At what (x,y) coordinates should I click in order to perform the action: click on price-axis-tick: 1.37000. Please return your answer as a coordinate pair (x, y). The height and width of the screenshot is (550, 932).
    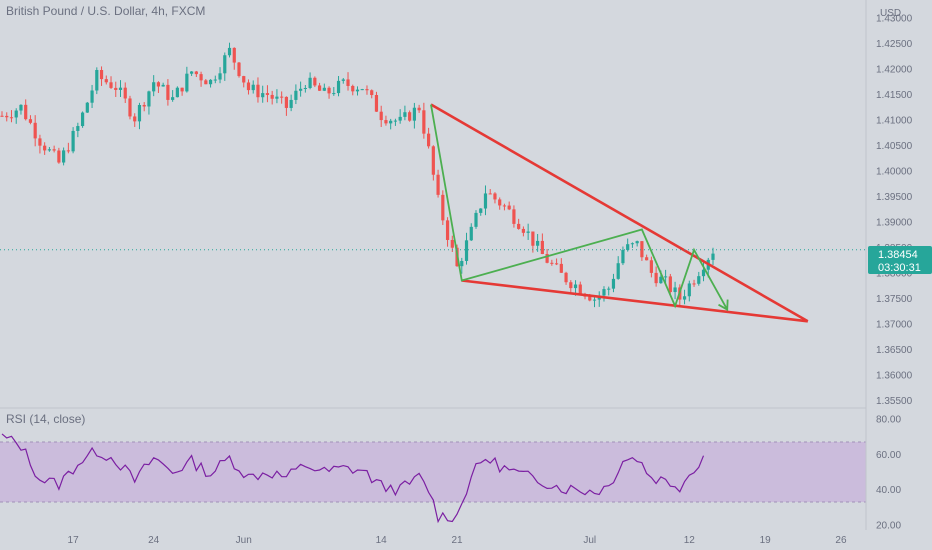
    Looking at the image, I should click on (894, 324).